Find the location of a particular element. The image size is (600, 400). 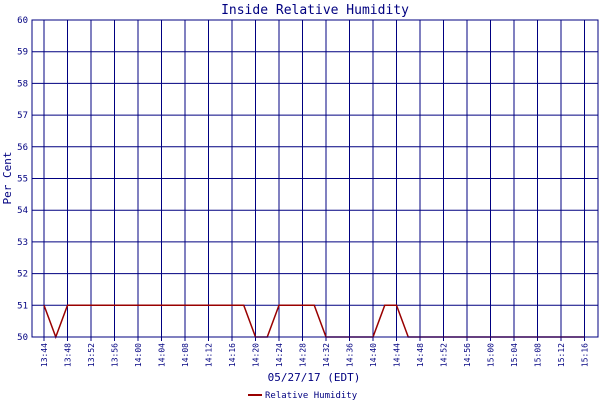

x-tick-label: 14:40 is located at coordinates (373, 355).